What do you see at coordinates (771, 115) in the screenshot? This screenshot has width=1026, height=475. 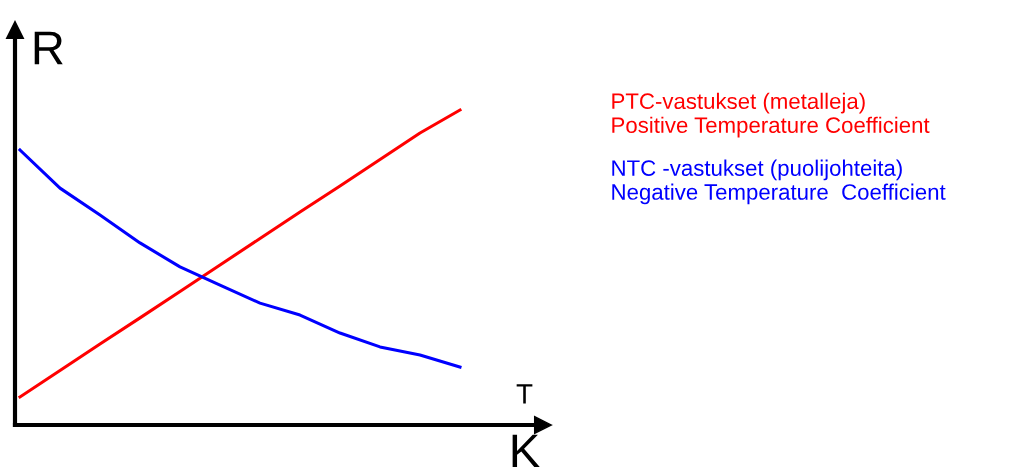 I see `text: PTC-vastukset (metalleja) Positive Temperature Coefficient` at bounding box center [771, 115].